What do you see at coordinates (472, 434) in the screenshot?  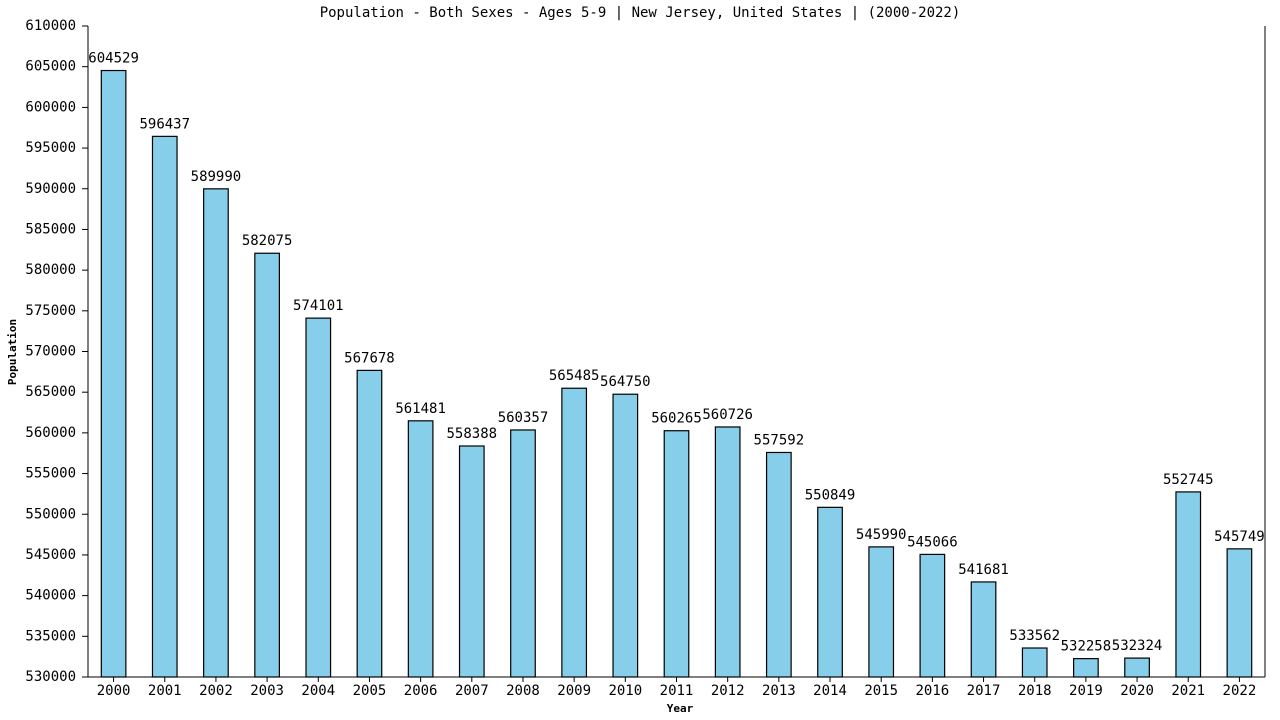 I see `value-label: 558388` at bounding box center [472, 434].